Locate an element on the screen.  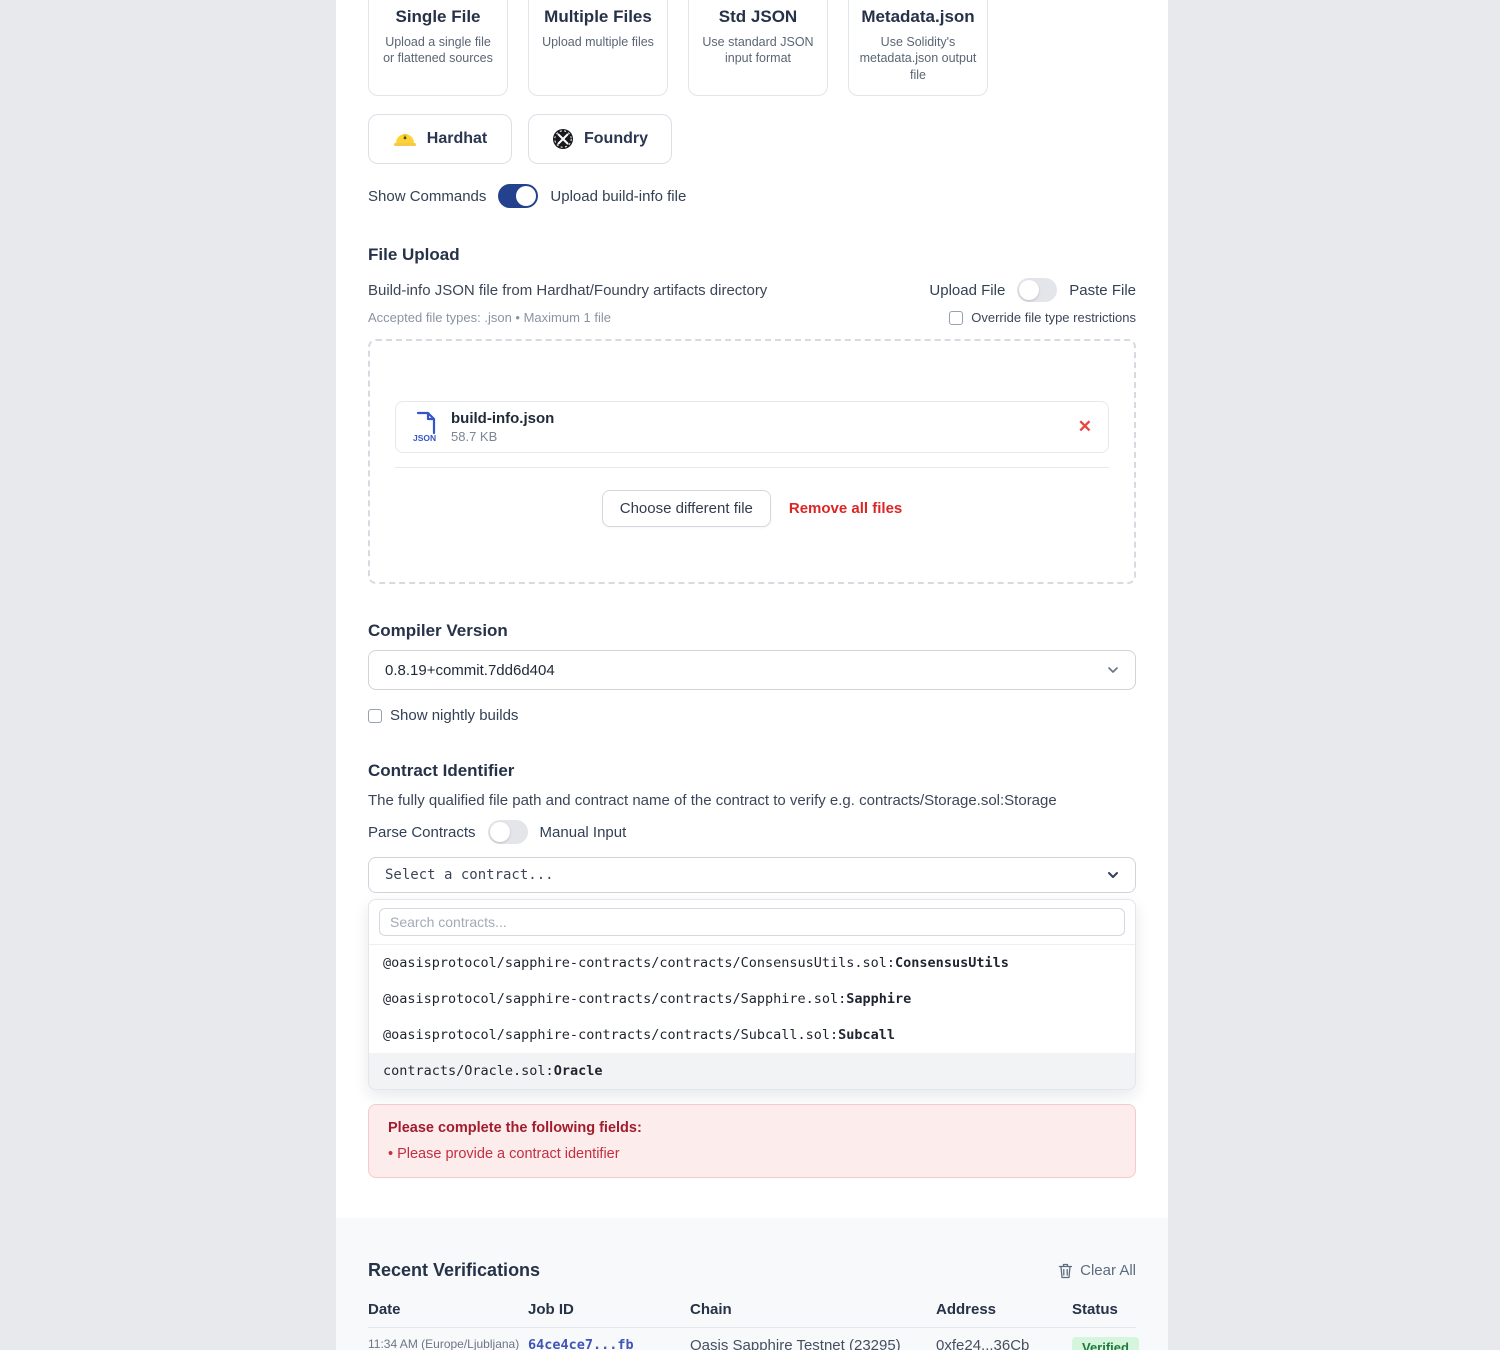
row-job-id-link: 64ce4ce7...fb is located at coordinates (581, 1343).